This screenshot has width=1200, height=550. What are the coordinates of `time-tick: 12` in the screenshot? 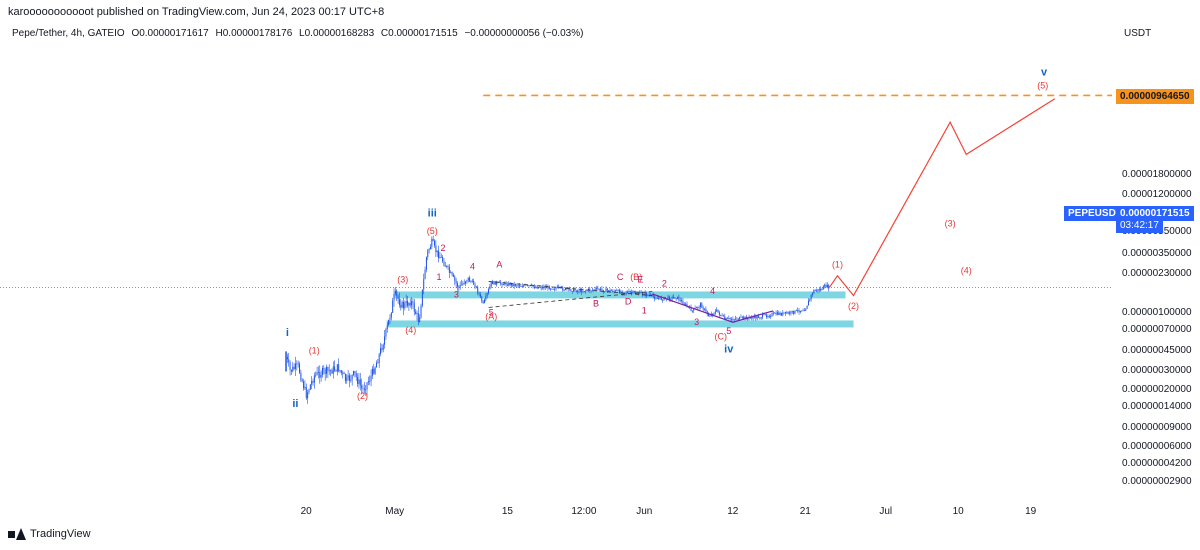 It's located at (733, 511).